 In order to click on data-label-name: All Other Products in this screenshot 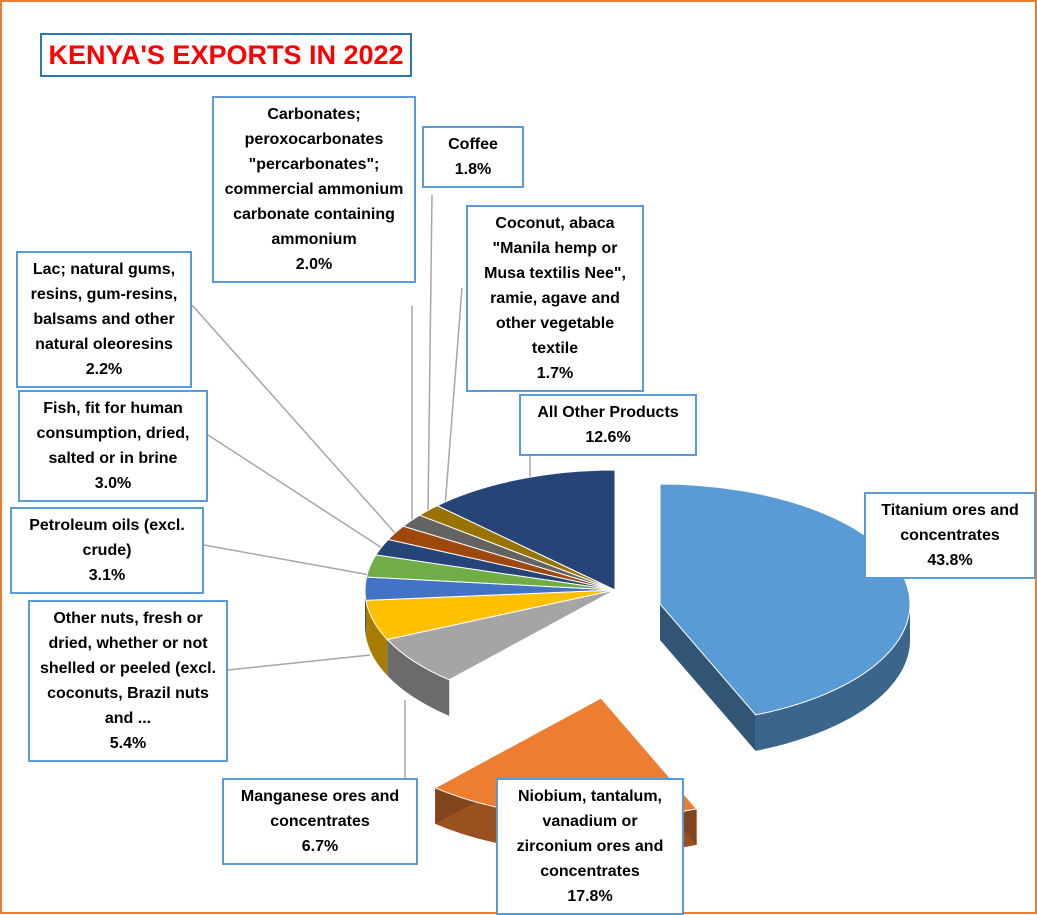, I will do `click(608, 412)`.